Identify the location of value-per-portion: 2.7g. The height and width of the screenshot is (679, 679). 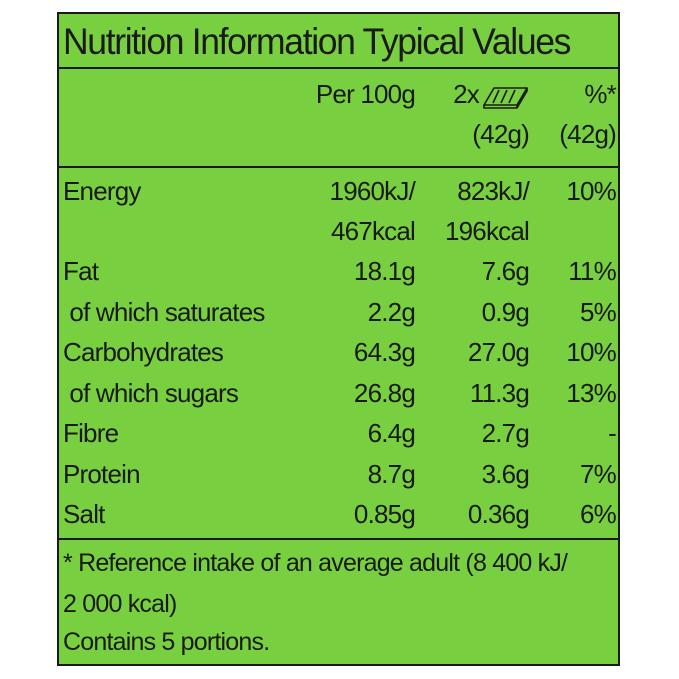
(505, 433).